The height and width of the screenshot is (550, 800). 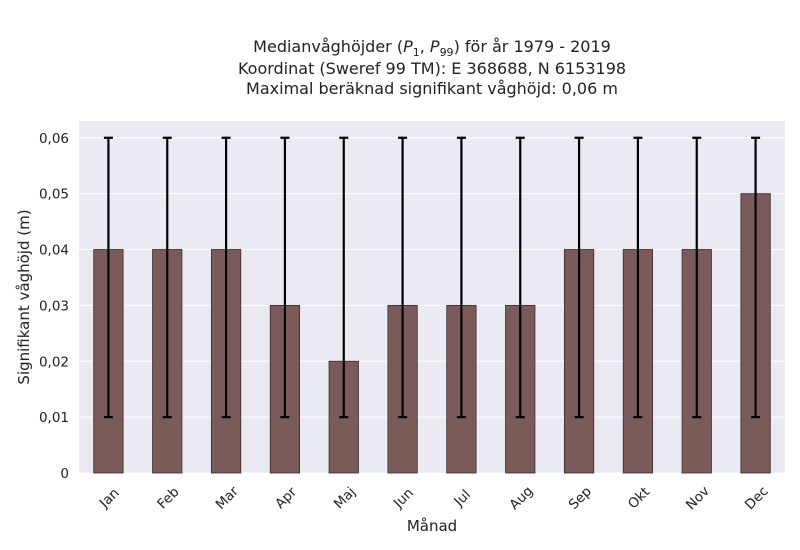 I want to click on error-bar-apr, so click(x=285, y=277).